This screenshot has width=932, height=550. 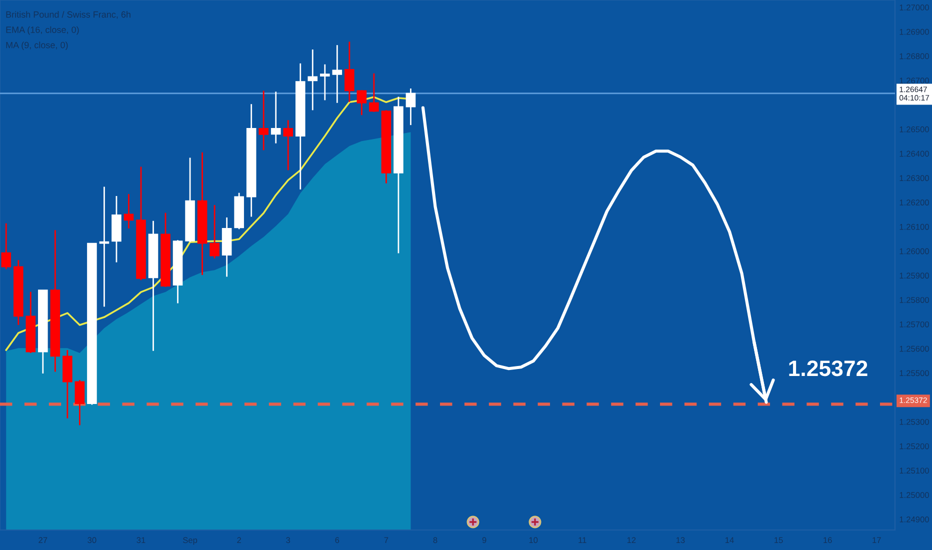 I want to click on x-tick-label: 9, so click(x=484, y=540).